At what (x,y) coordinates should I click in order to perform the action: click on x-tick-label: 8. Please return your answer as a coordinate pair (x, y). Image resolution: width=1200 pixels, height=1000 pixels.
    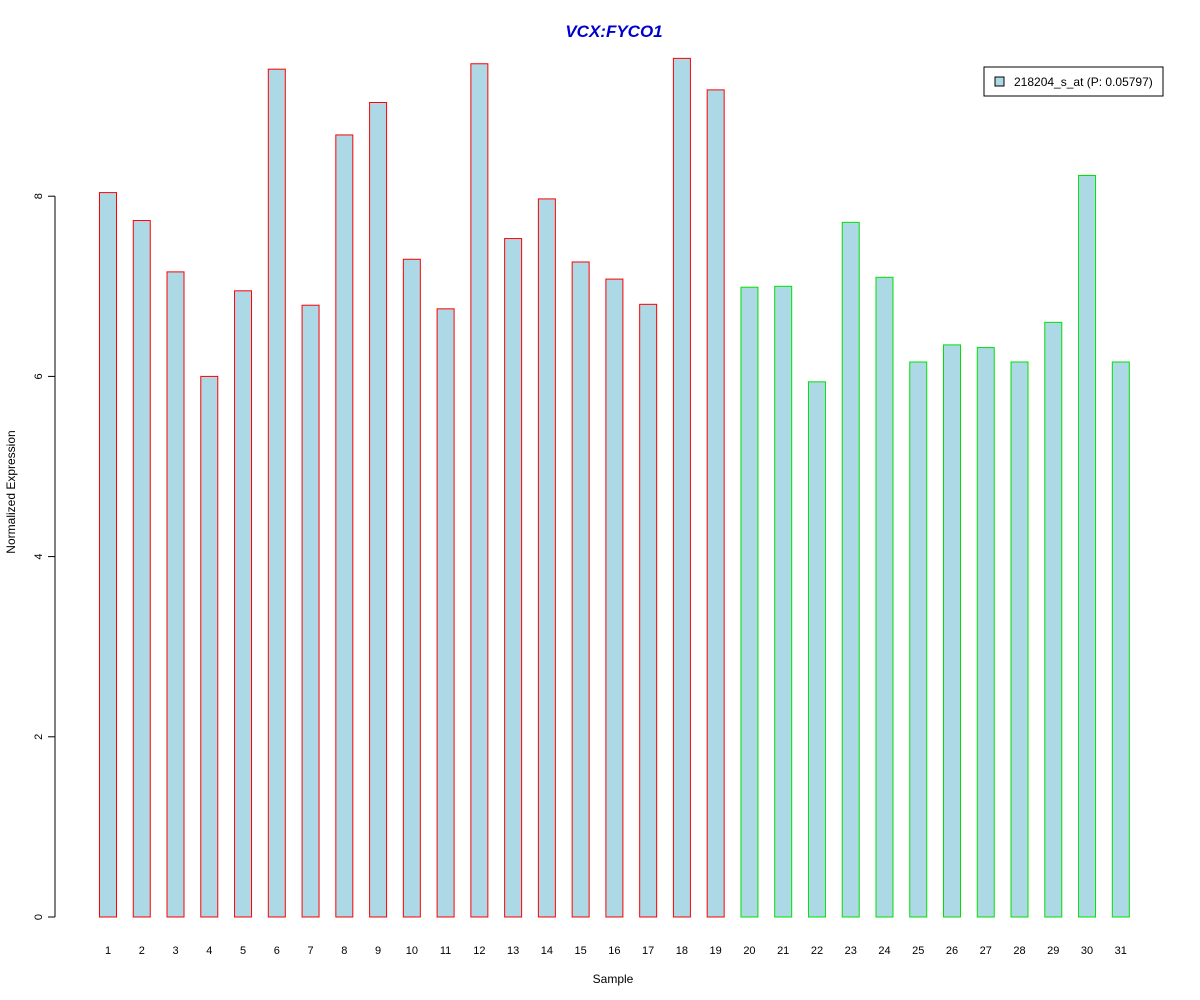
    Looking at the image, I should click on (344, 951).